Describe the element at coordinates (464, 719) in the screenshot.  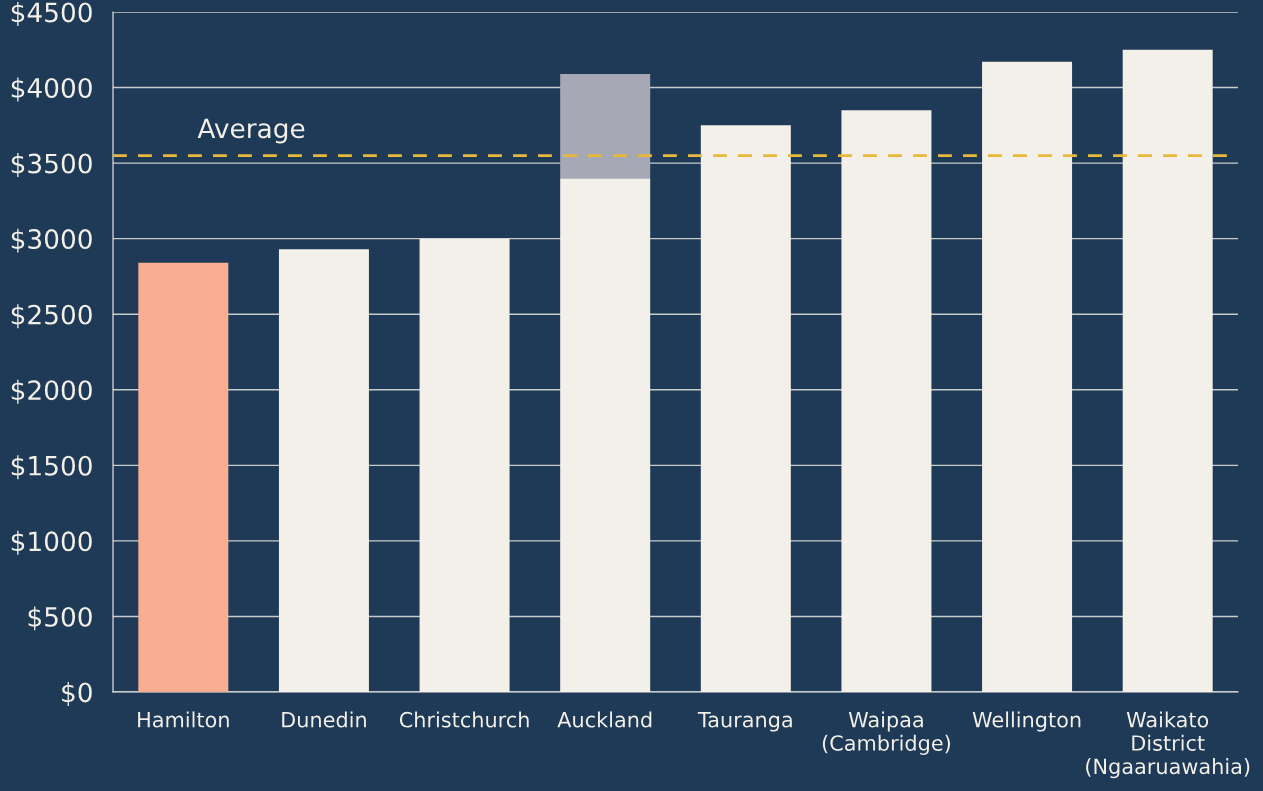
I see `x-tick-label: Christchurch` at that location.